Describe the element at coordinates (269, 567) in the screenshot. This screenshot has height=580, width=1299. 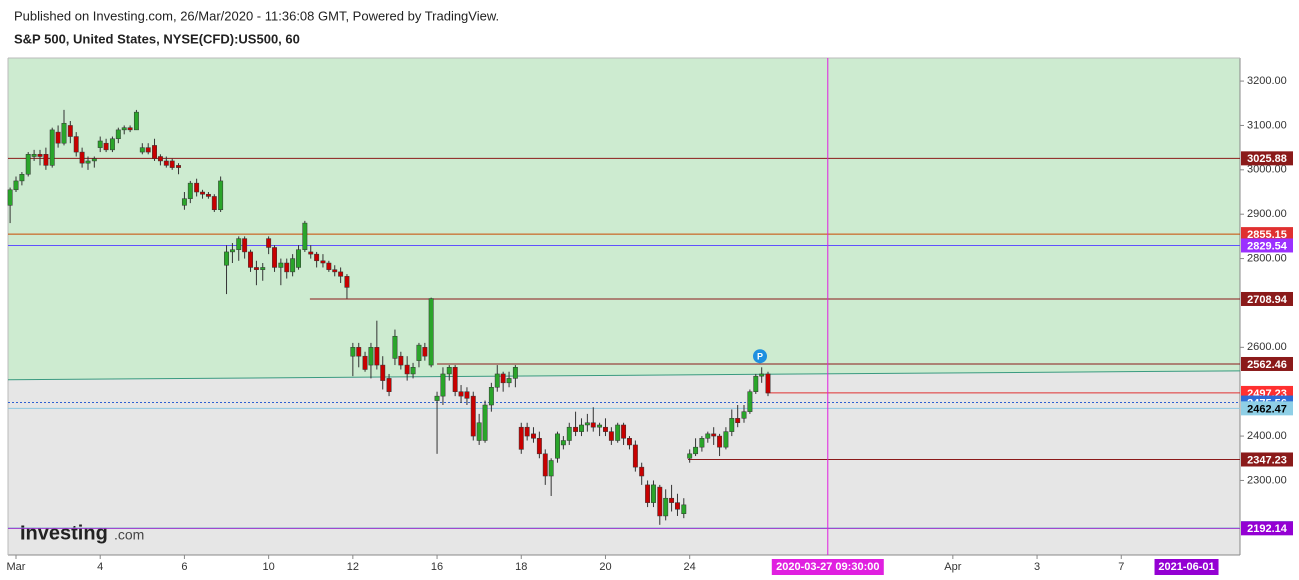
I see `x-tick-label: 10` at that location.